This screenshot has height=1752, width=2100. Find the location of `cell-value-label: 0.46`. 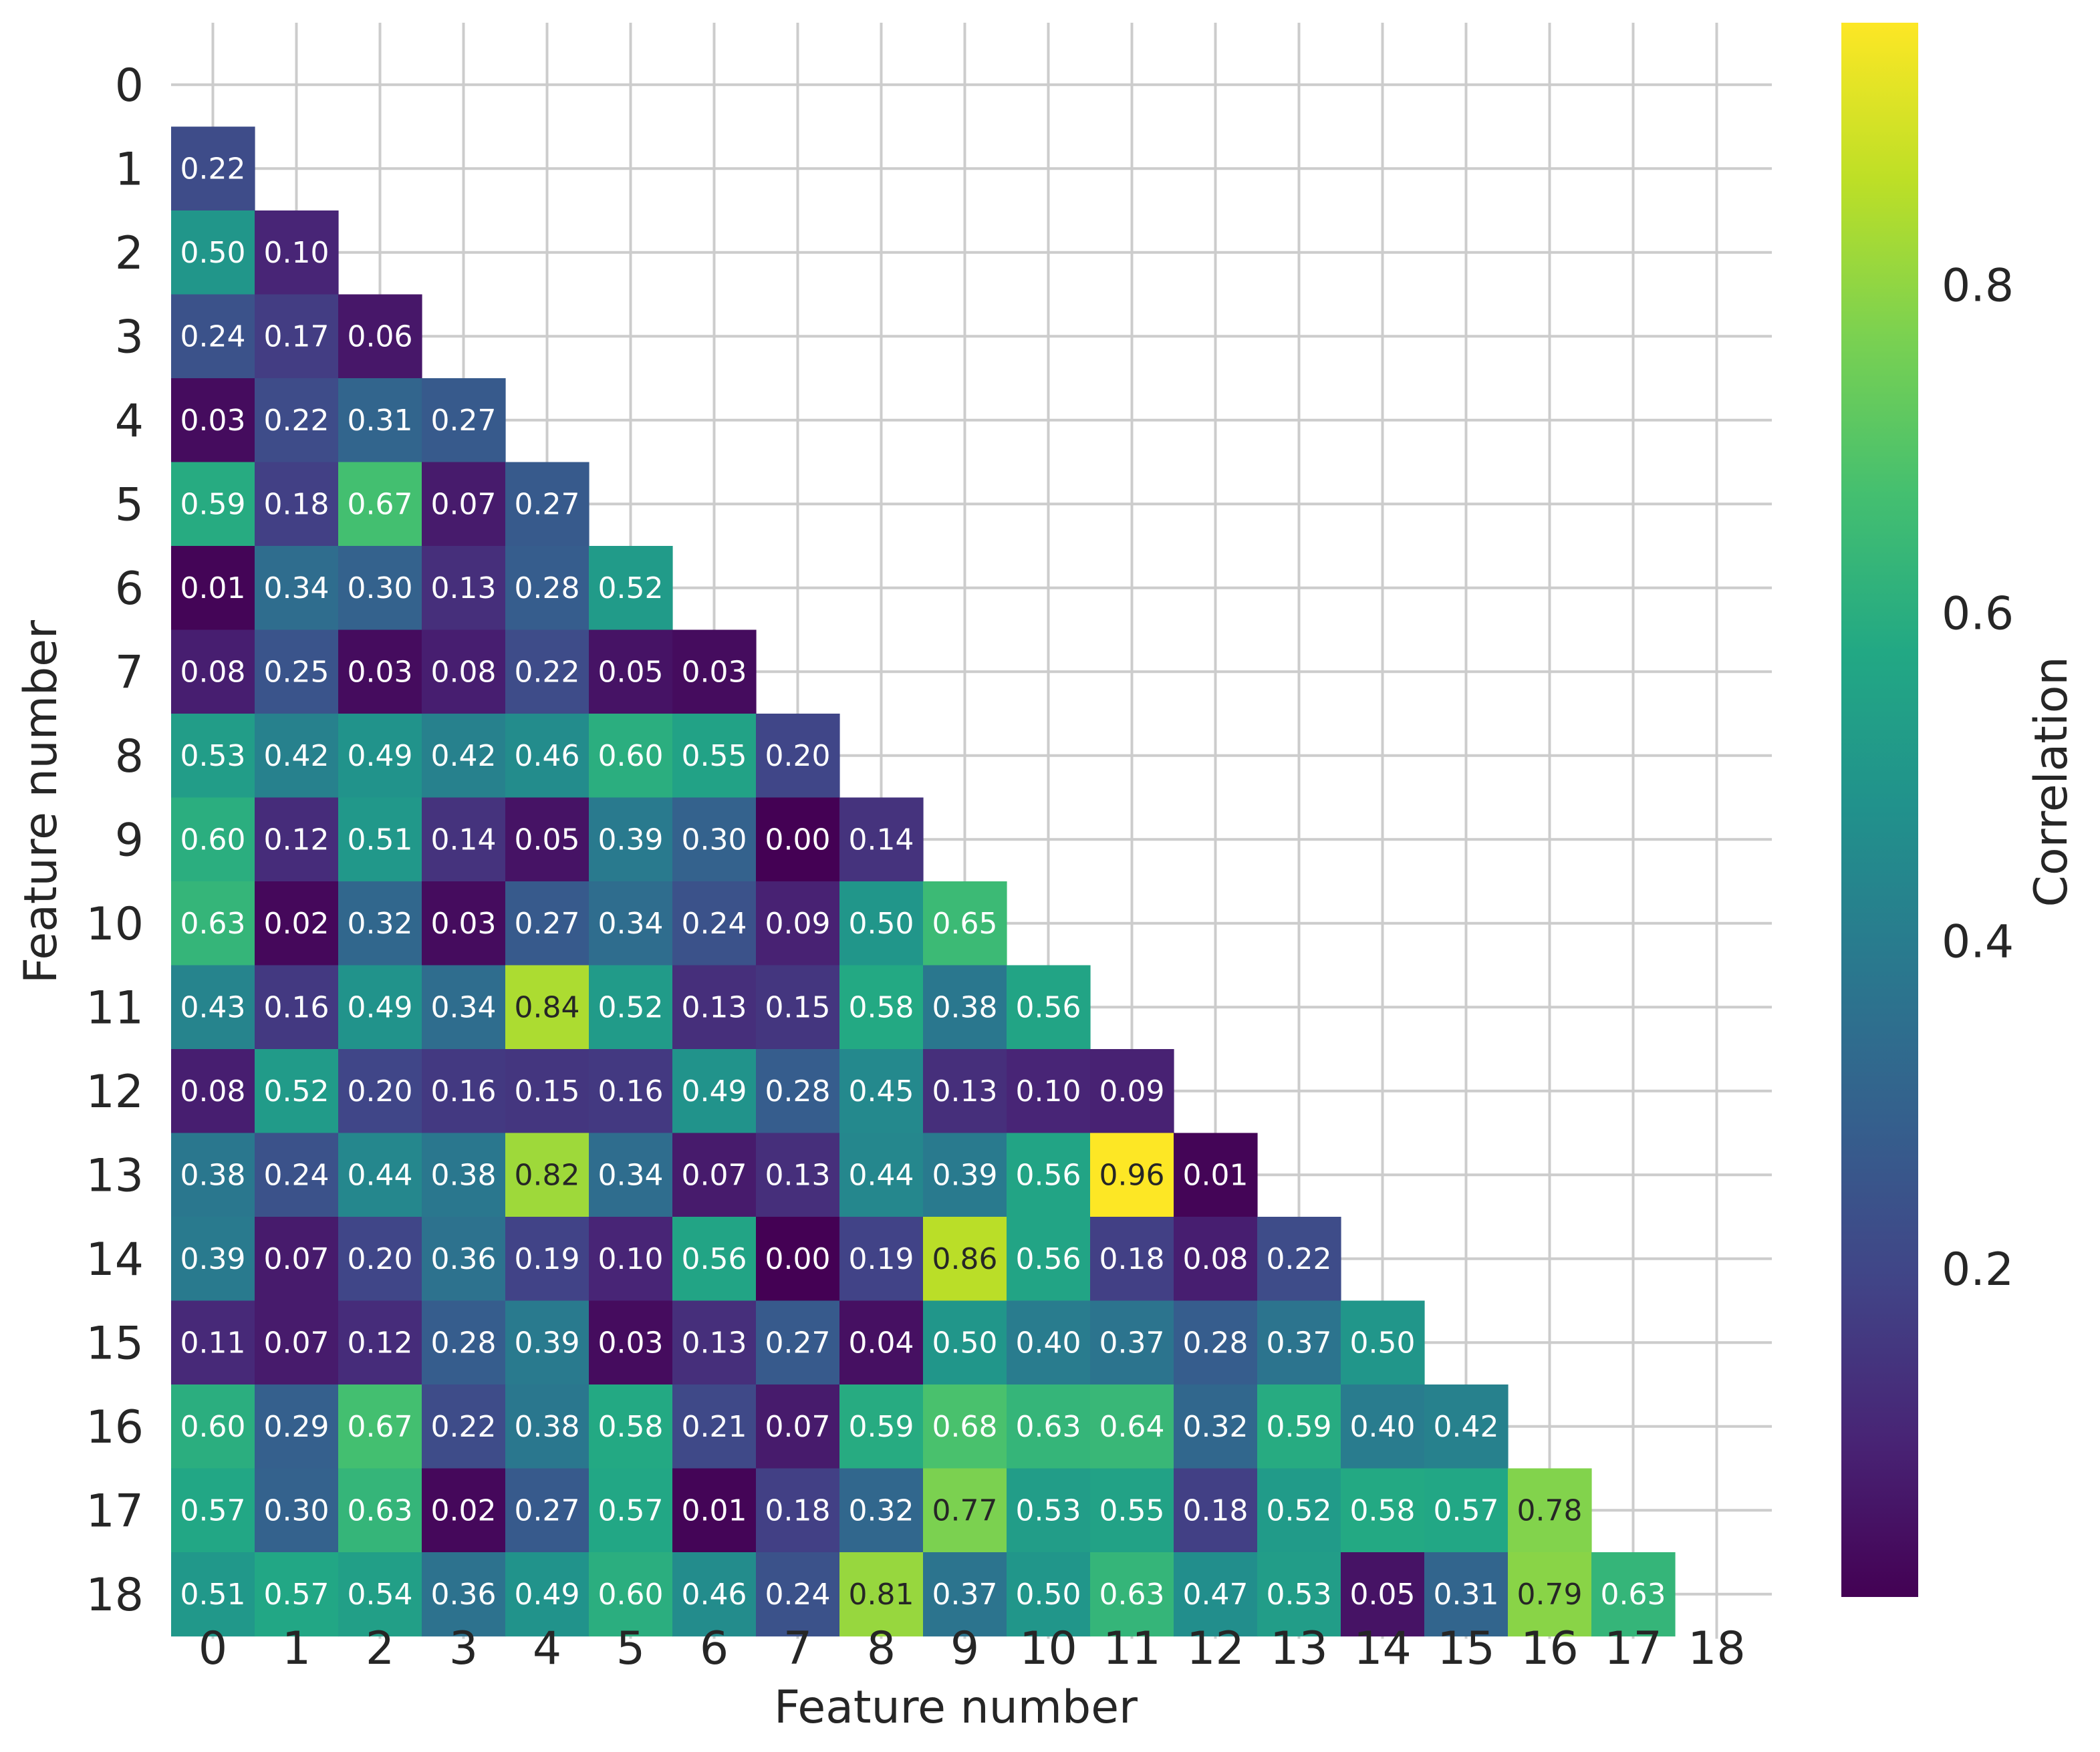

cell-value-label: 0.46 is located at coordinates (714, 1595).